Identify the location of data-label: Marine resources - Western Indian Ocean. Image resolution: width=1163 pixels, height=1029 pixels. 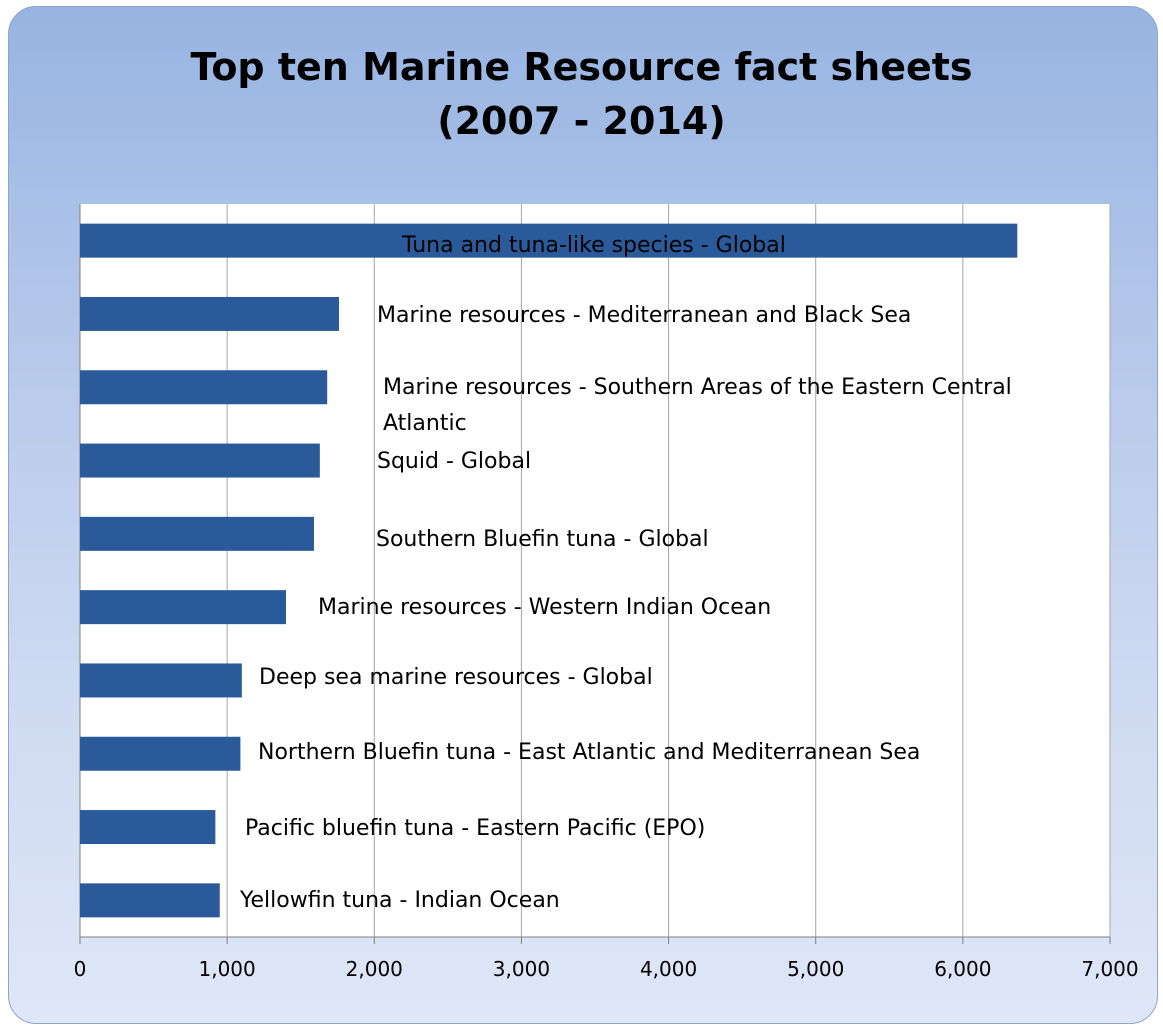
(544, 607).